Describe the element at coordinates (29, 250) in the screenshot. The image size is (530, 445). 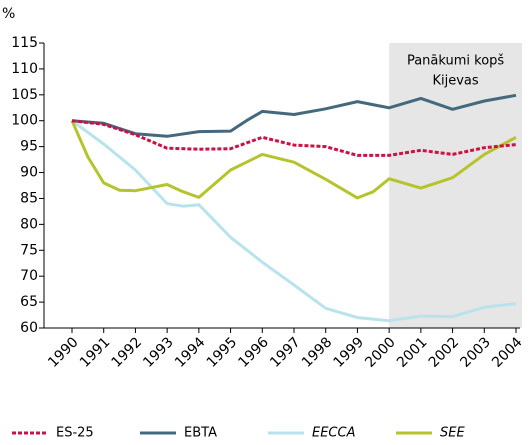
I see `y-tick-label: 75` at that location.